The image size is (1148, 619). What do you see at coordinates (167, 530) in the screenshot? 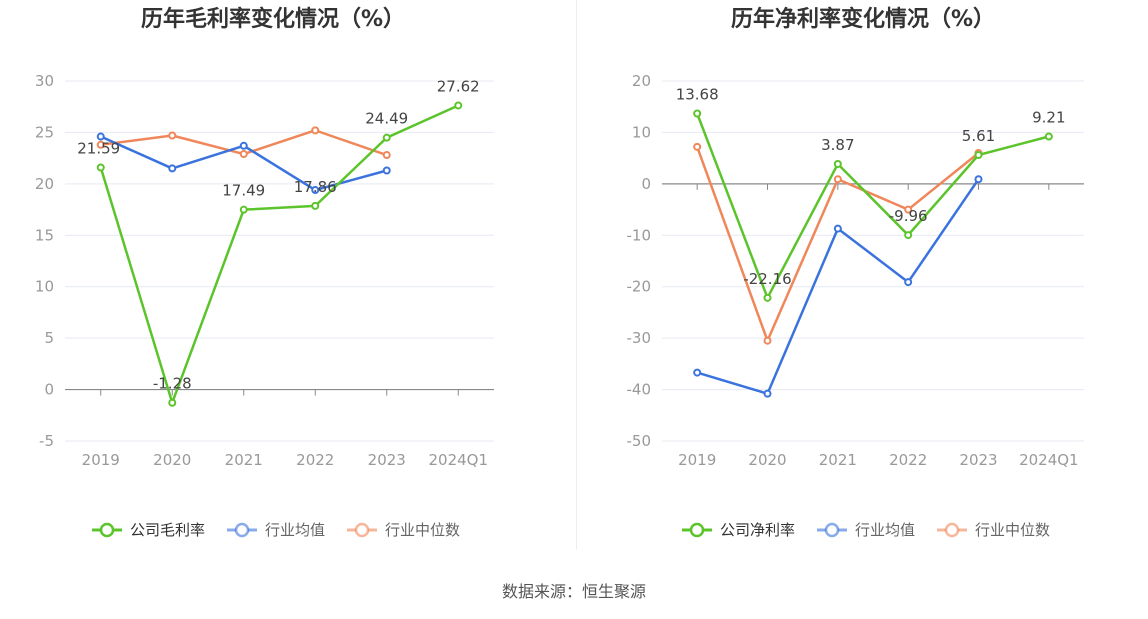
I see `legend-label: 公司毛利率` at bounding box center [167, 530].